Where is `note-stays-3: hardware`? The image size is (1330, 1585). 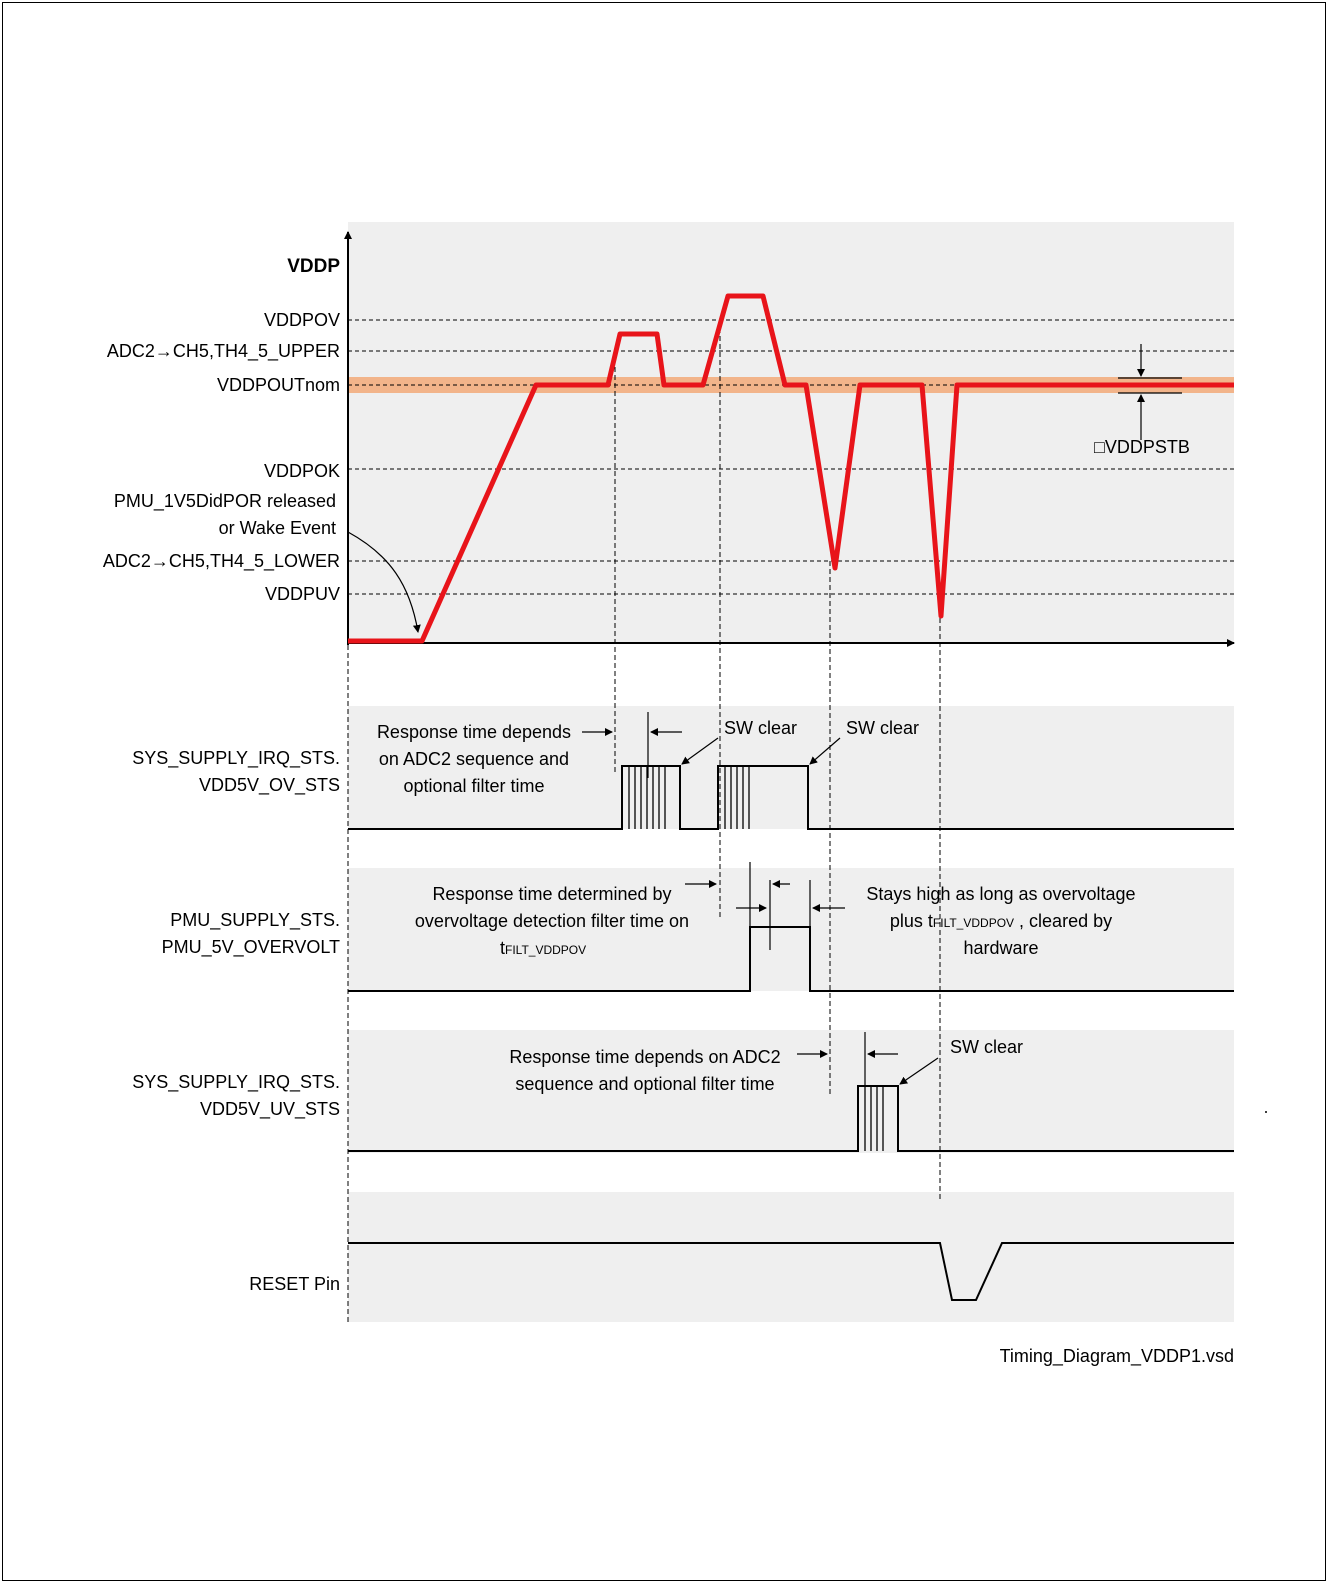
note-stays-3: hardware is located at coordinates (1000, 948).